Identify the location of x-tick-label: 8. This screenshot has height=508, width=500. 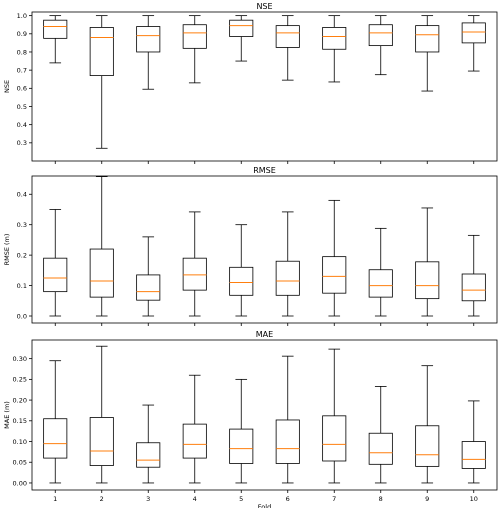
(381, 499).